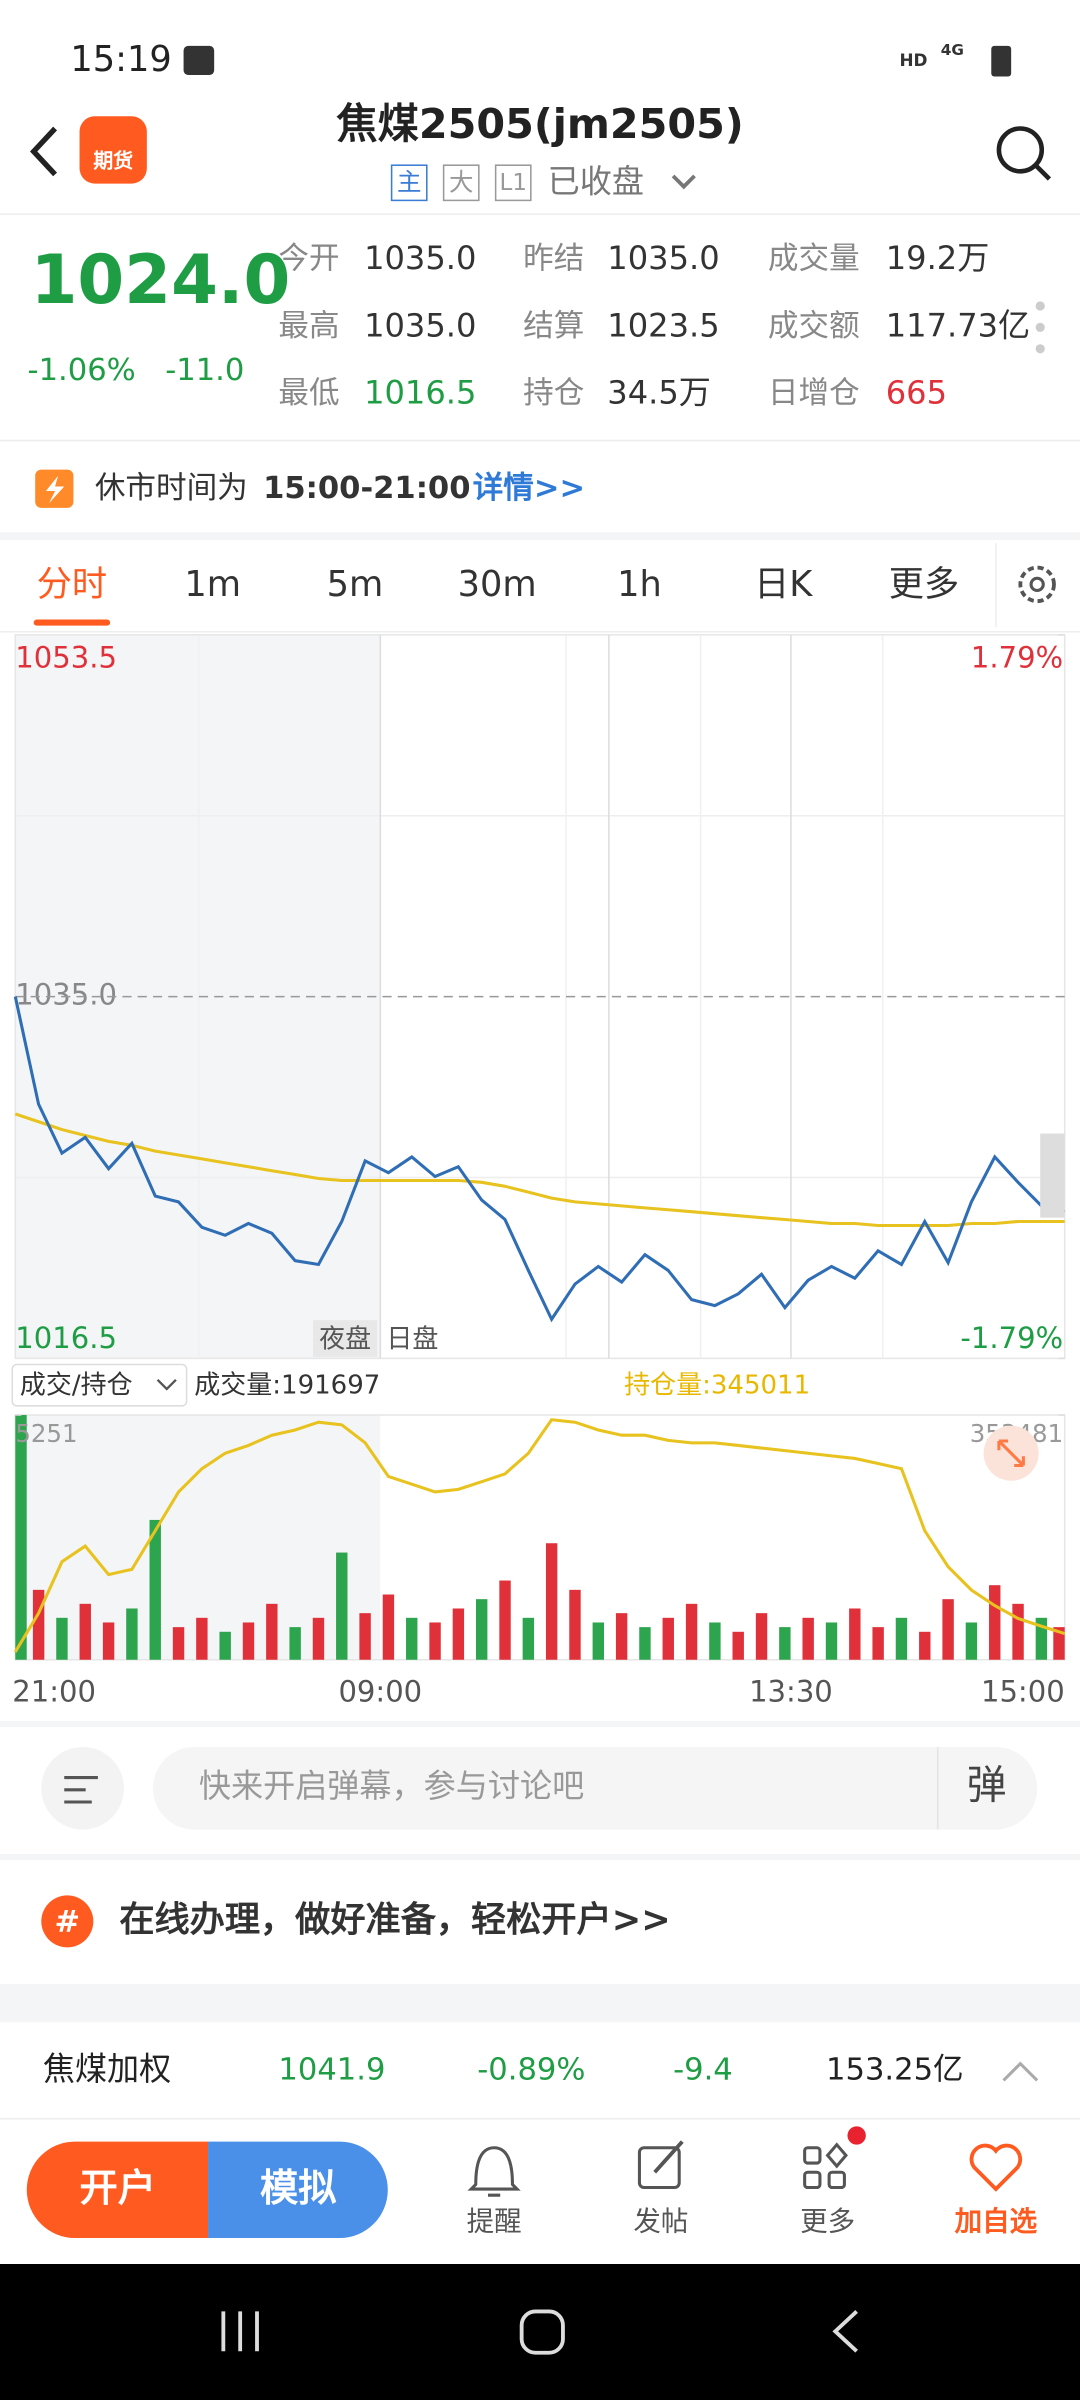  Describe the element at coordinates (240, 2331) in the screenshot. I see `recents-button` at that location.